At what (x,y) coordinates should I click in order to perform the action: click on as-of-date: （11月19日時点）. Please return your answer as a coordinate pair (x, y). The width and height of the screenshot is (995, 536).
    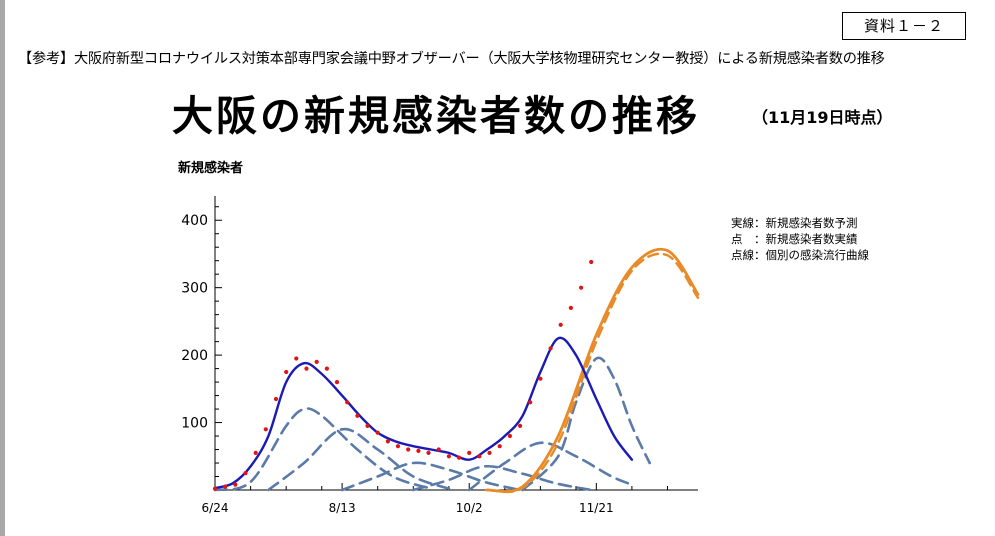
    Looking at the image, I should click on (822, 117).